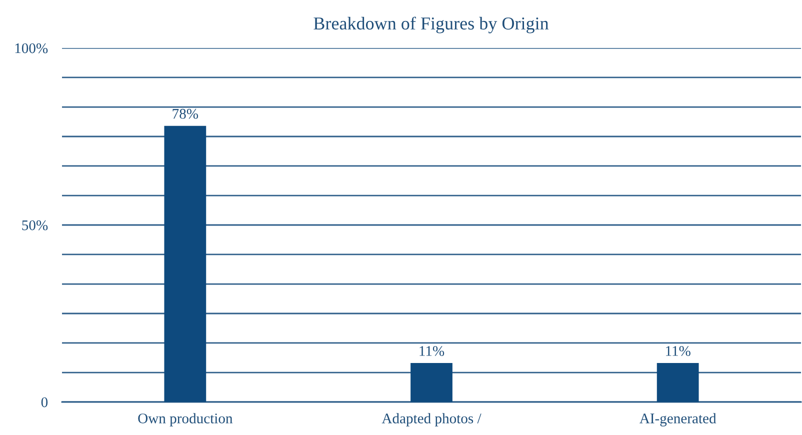 Image resolution: width=802 pixels, height=435 pixels. What do you see at coordinates (432, 419) in the screenshot?
I see `x-tick-label: Adapted photos /` at bounding box center [432, 419].